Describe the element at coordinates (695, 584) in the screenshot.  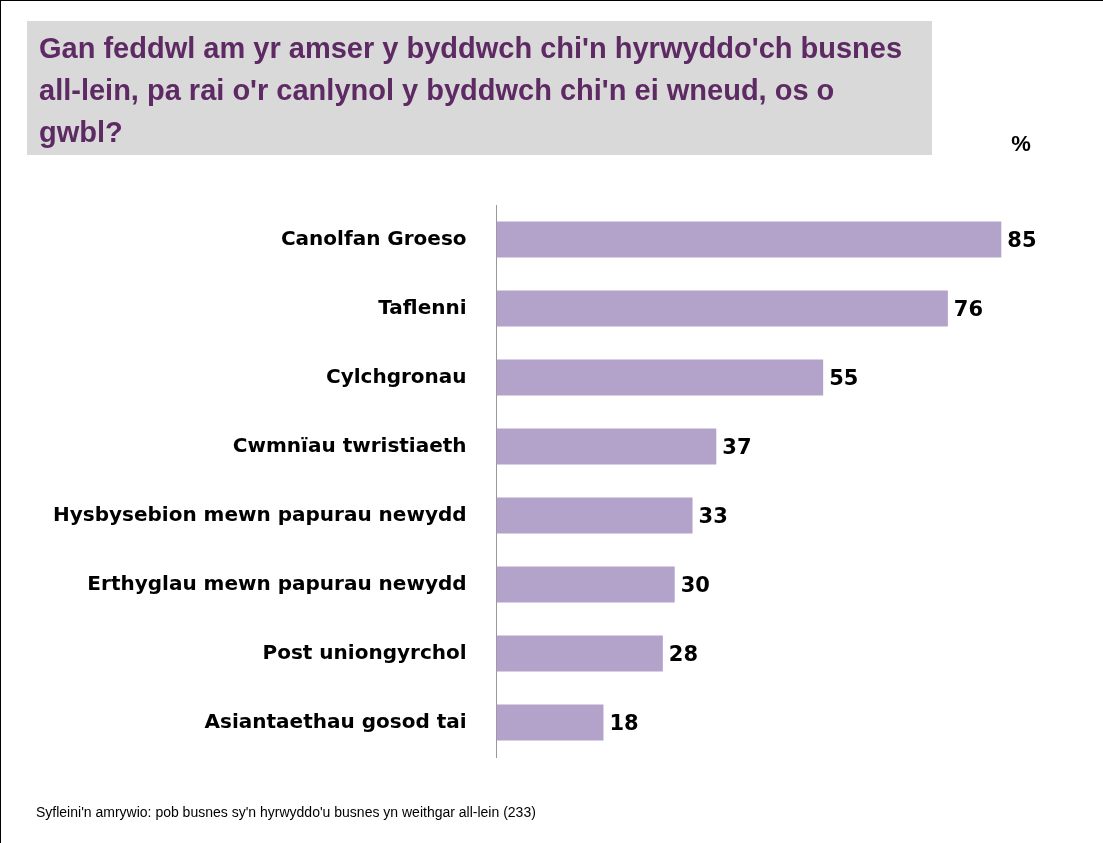
I see `data-label: 30` at that location.